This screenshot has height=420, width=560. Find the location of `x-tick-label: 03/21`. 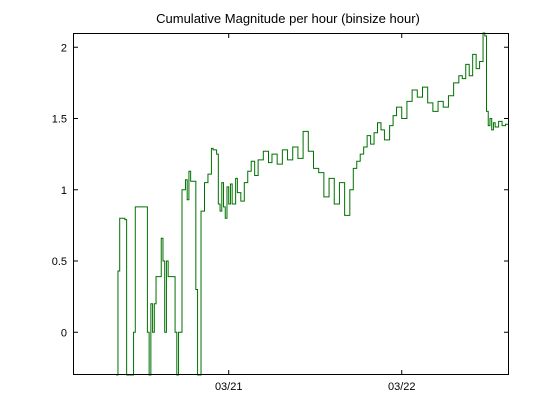

x-tick-label: 03/21 is located at coordinates (229, 387).